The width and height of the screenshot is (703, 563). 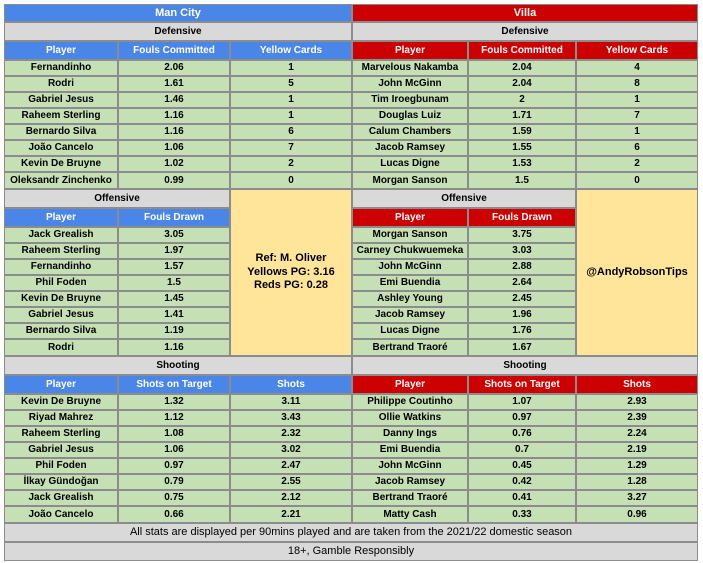 I want to click on away-off-fouls-drawn: 1.67, so click(x=522, y=347).